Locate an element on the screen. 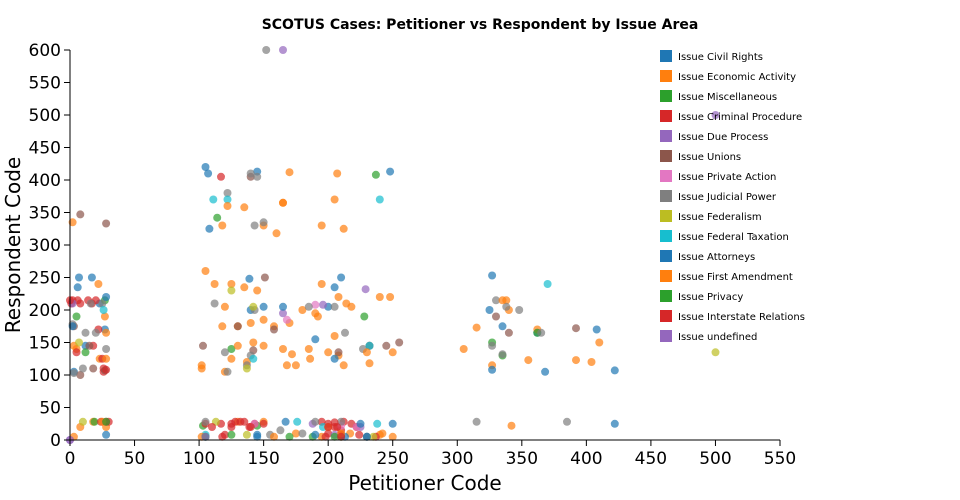 Image resolution: width=960 pixels, height=500 pixels. x-axis-title: Petitioner Code is located at coordinates (424, 483).